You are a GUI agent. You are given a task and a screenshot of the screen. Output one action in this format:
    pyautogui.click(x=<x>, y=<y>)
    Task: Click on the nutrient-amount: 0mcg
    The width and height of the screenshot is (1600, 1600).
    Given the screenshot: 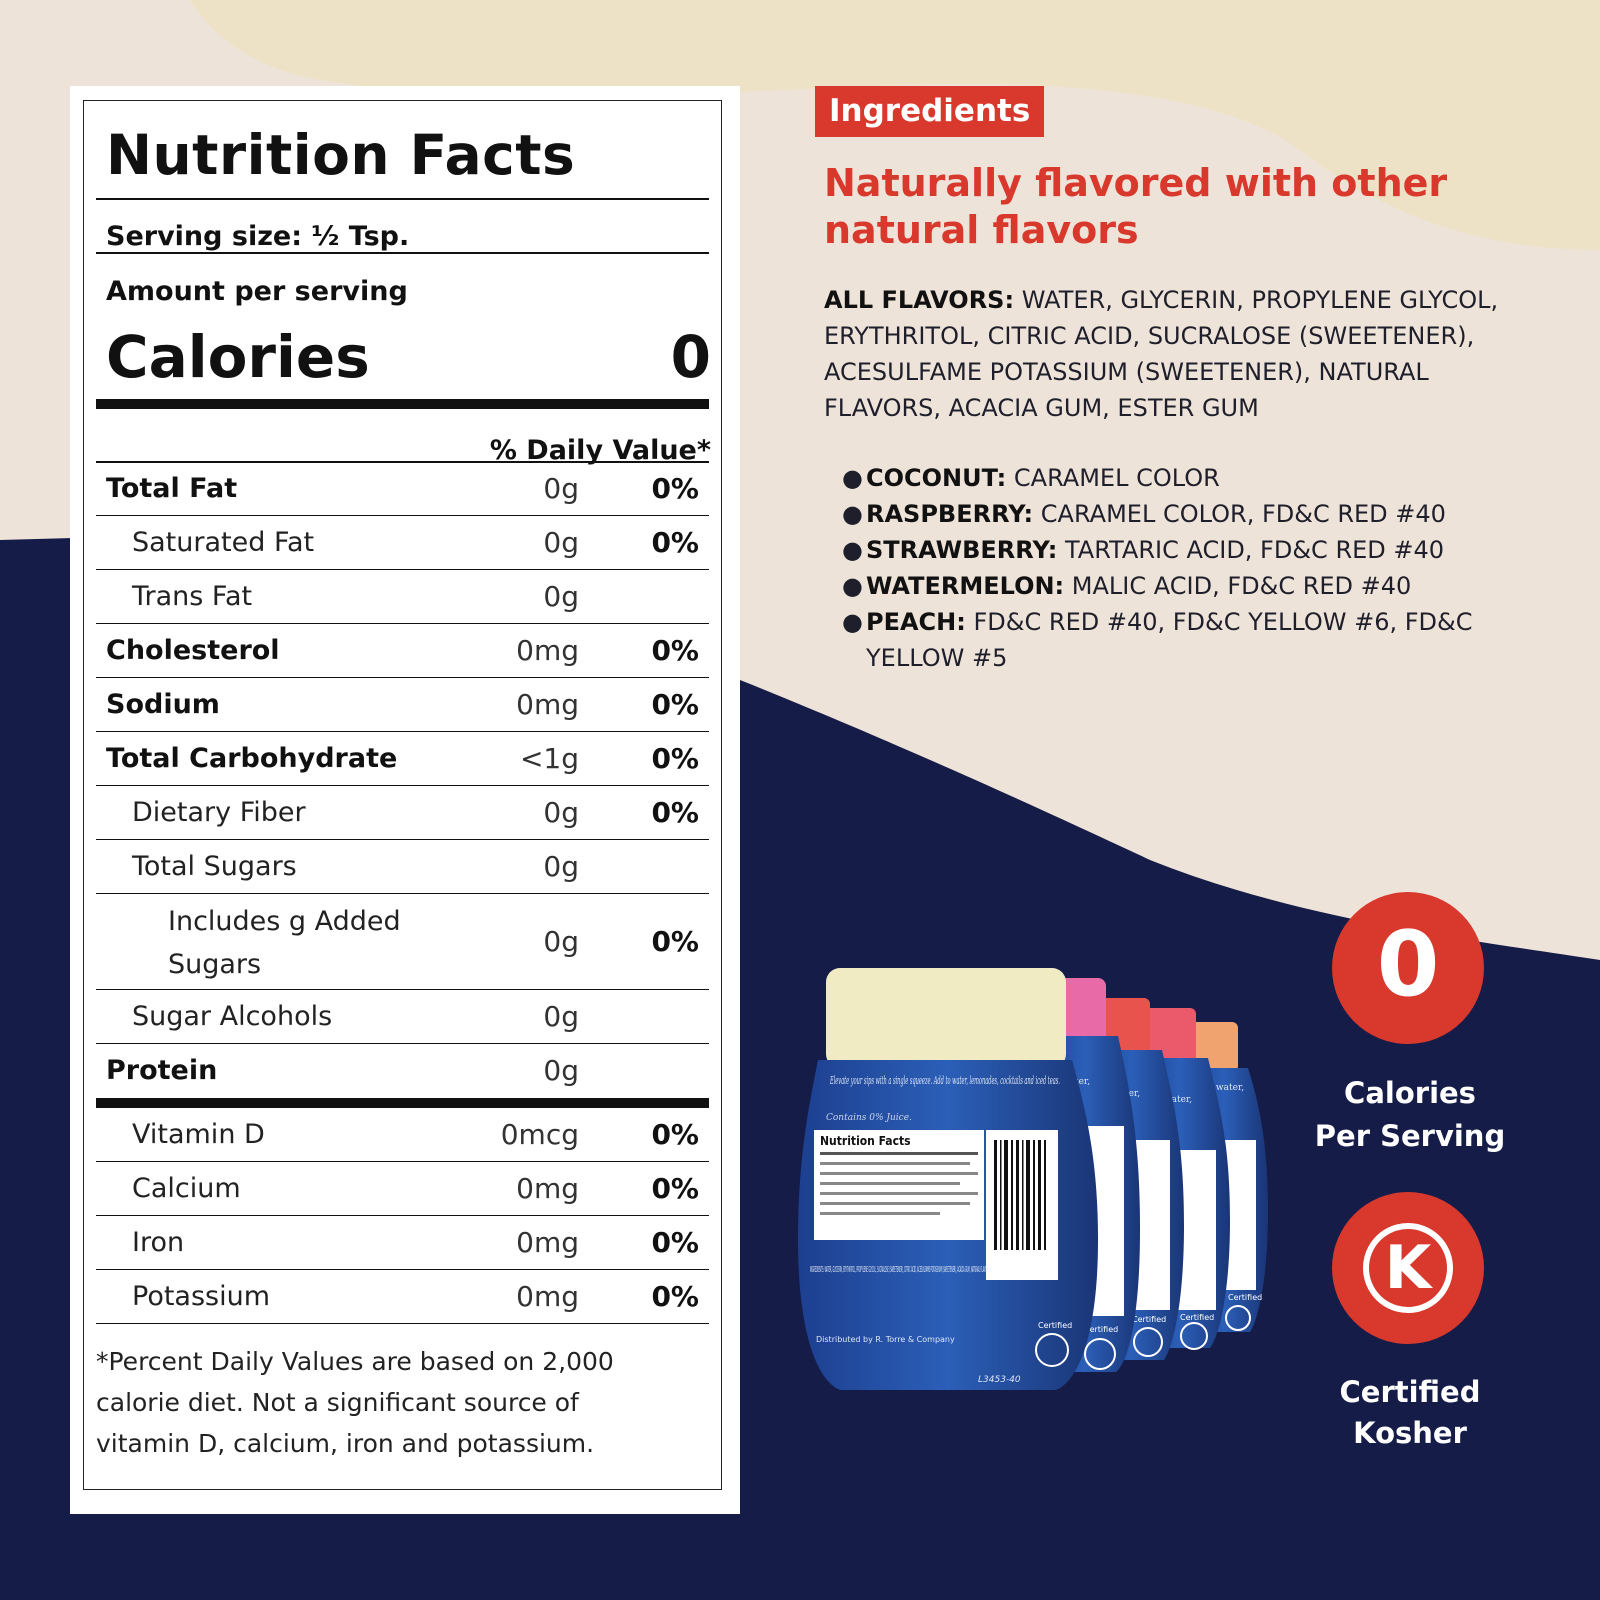 What is the action you would take?
    pyautogui.click(x=539, y=1134)
    